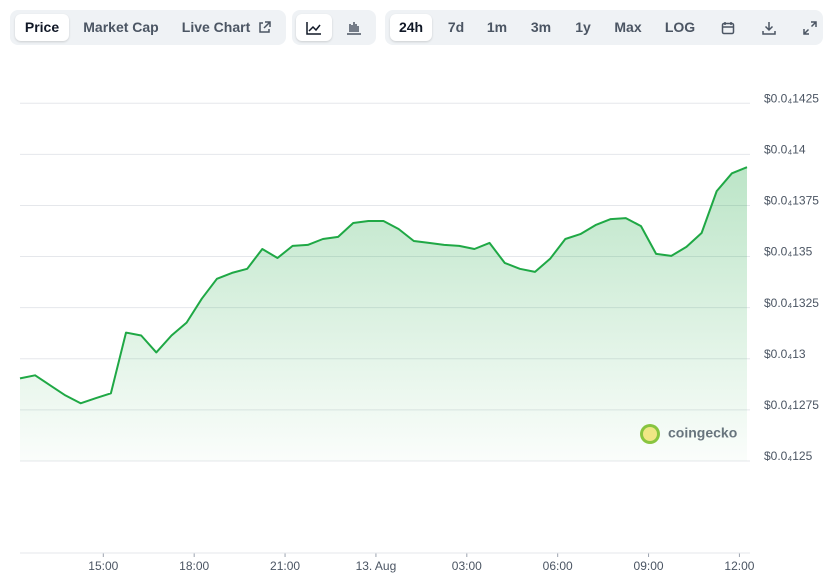 Image resolution: width=825 pixels, height=585 pixels. What do you see at coordinates (411, 27) in the screenshot?
I see `range-button: 24h` at bounding box center [411, 27].